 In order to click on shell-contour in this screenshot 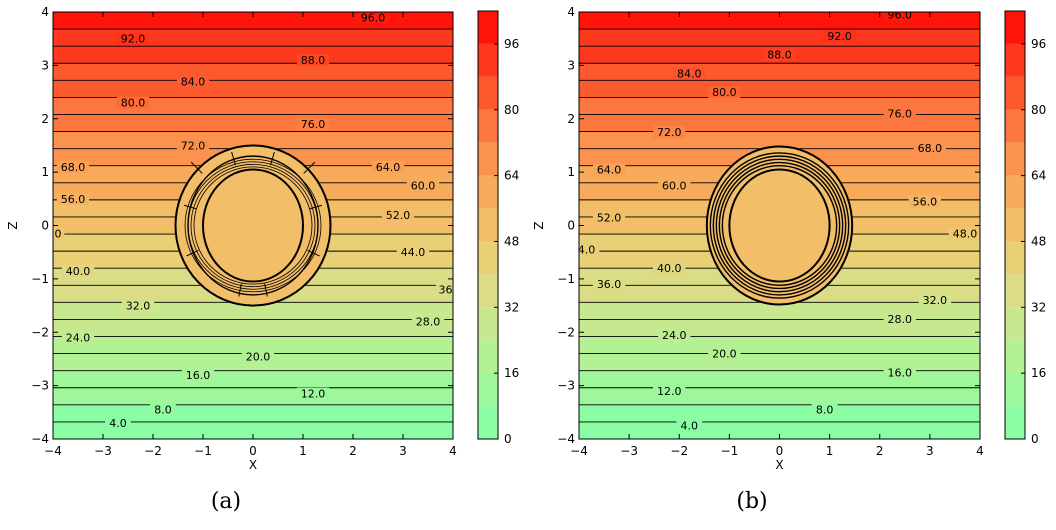, I will do `click(253, 225)`.